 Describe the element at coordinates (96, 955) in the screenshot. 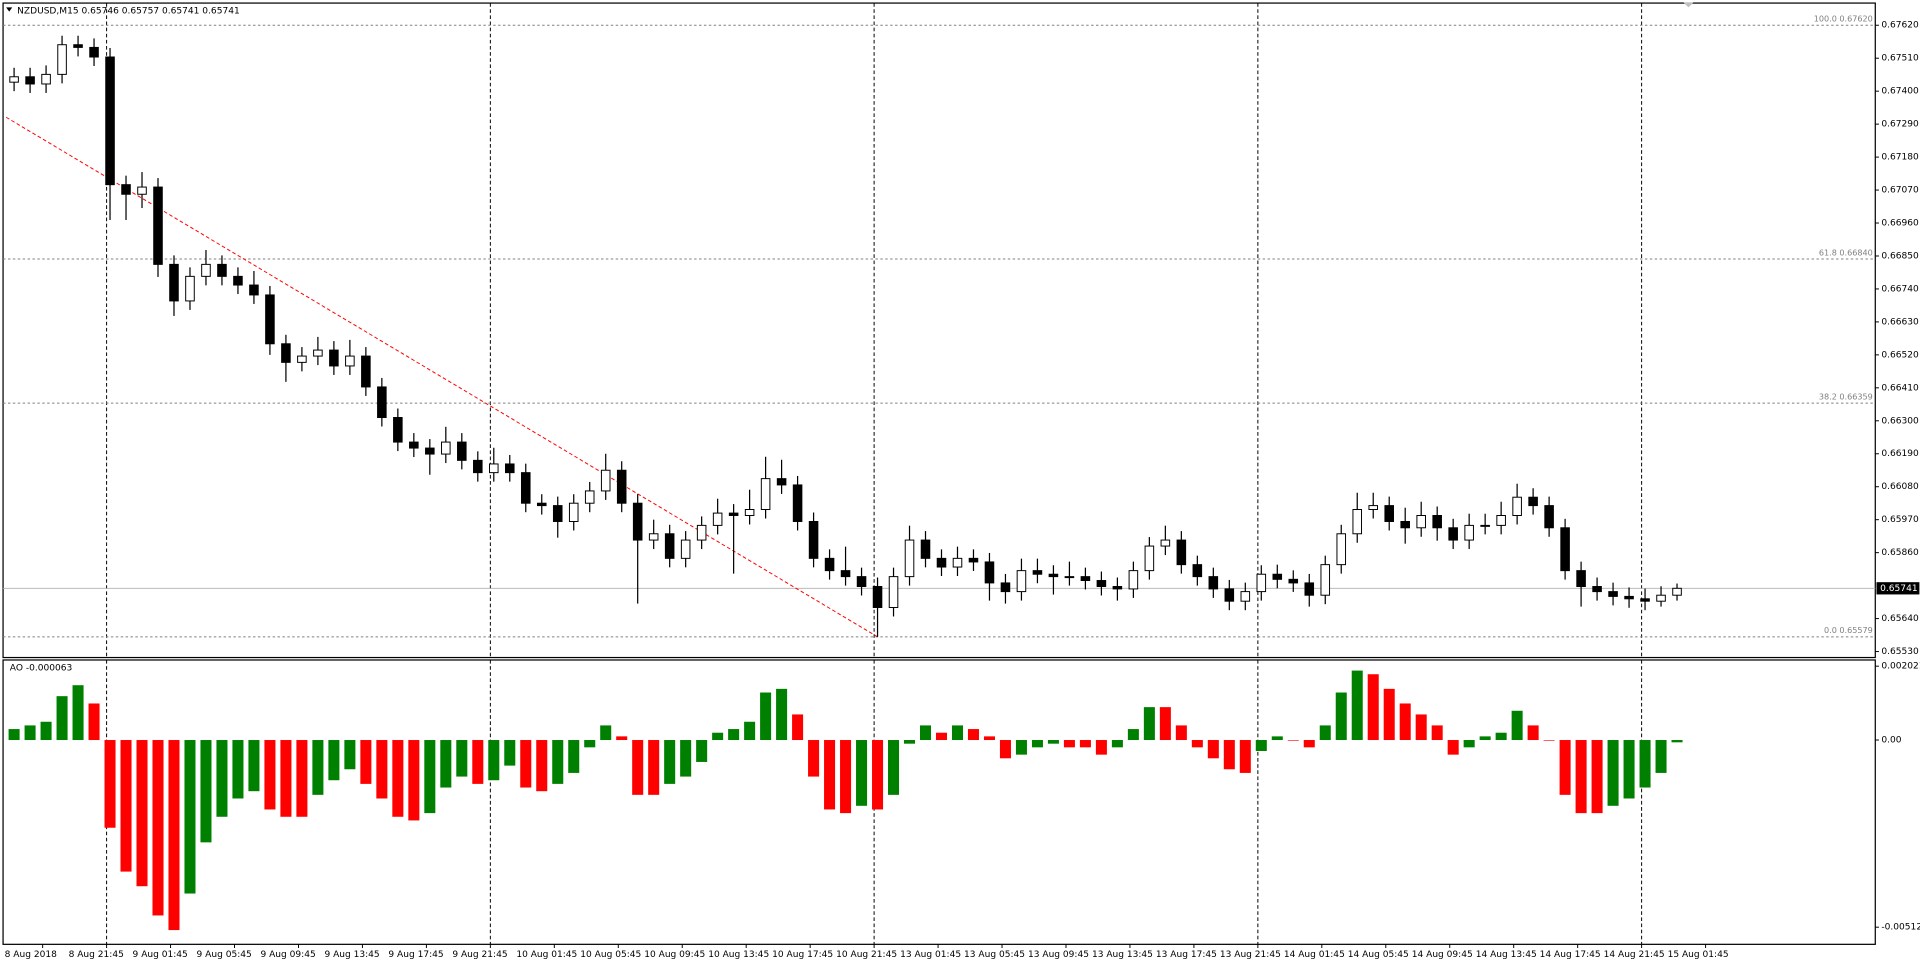

I see `x-tick-label: 8 Aug 21:45` at that location.